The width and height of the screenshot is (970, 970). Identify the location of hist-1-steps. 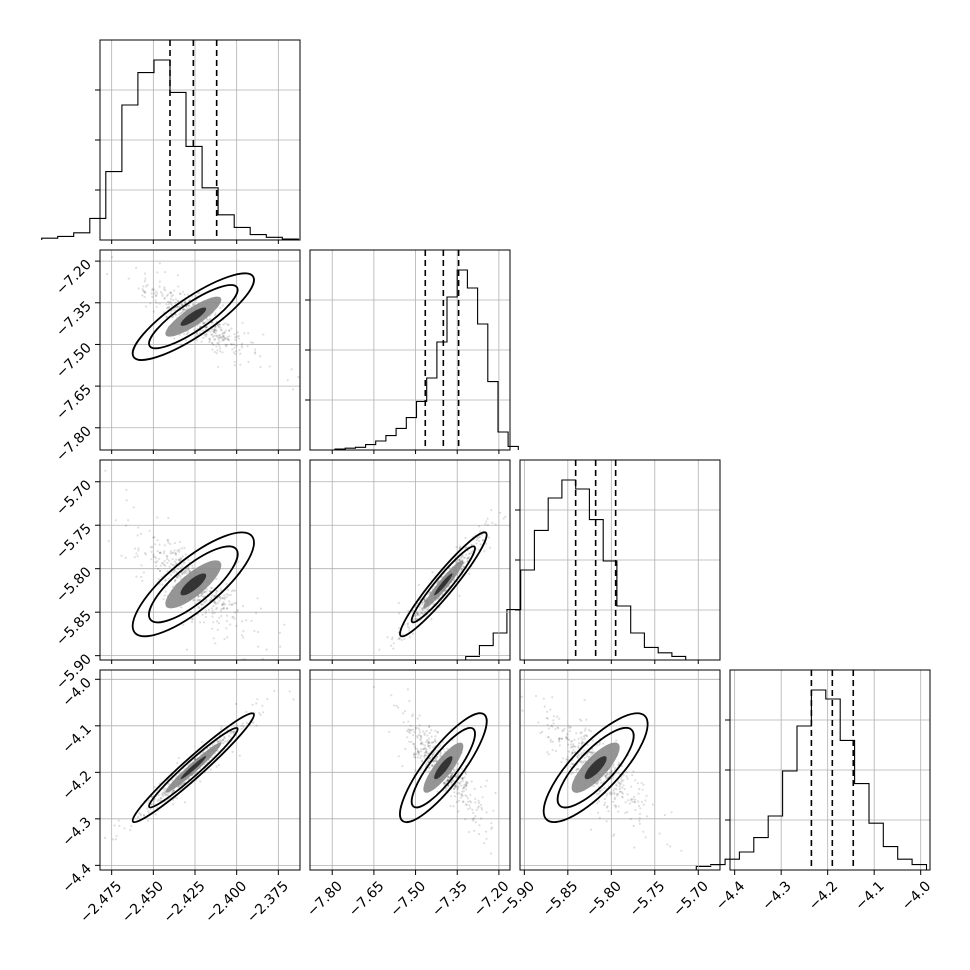
(426, 359).